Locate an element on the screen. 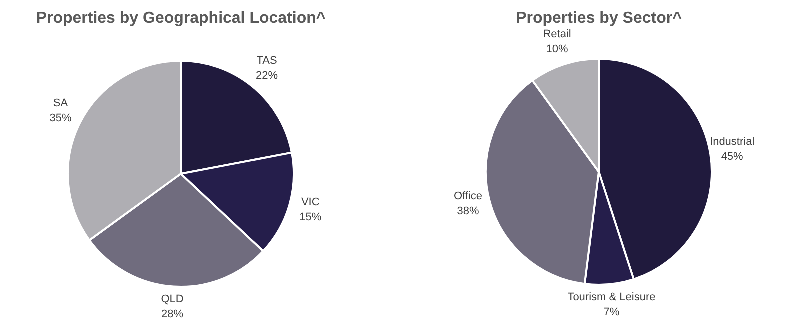 This screenshot has height=329, width=806. slice-label: Tourism & Leisure is located at coordinates (612, 297).